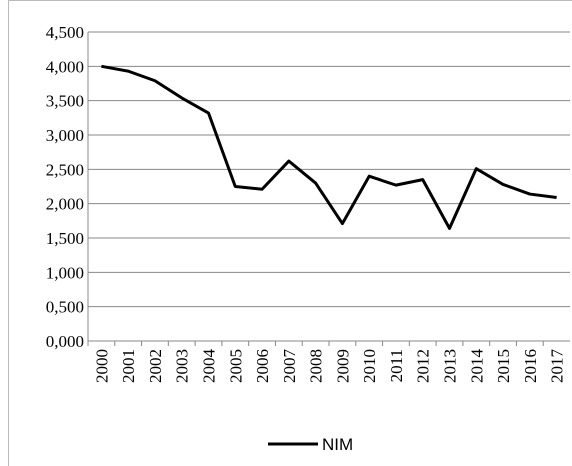  I want to click on x-tick-label: 2014, so click(476, 366).